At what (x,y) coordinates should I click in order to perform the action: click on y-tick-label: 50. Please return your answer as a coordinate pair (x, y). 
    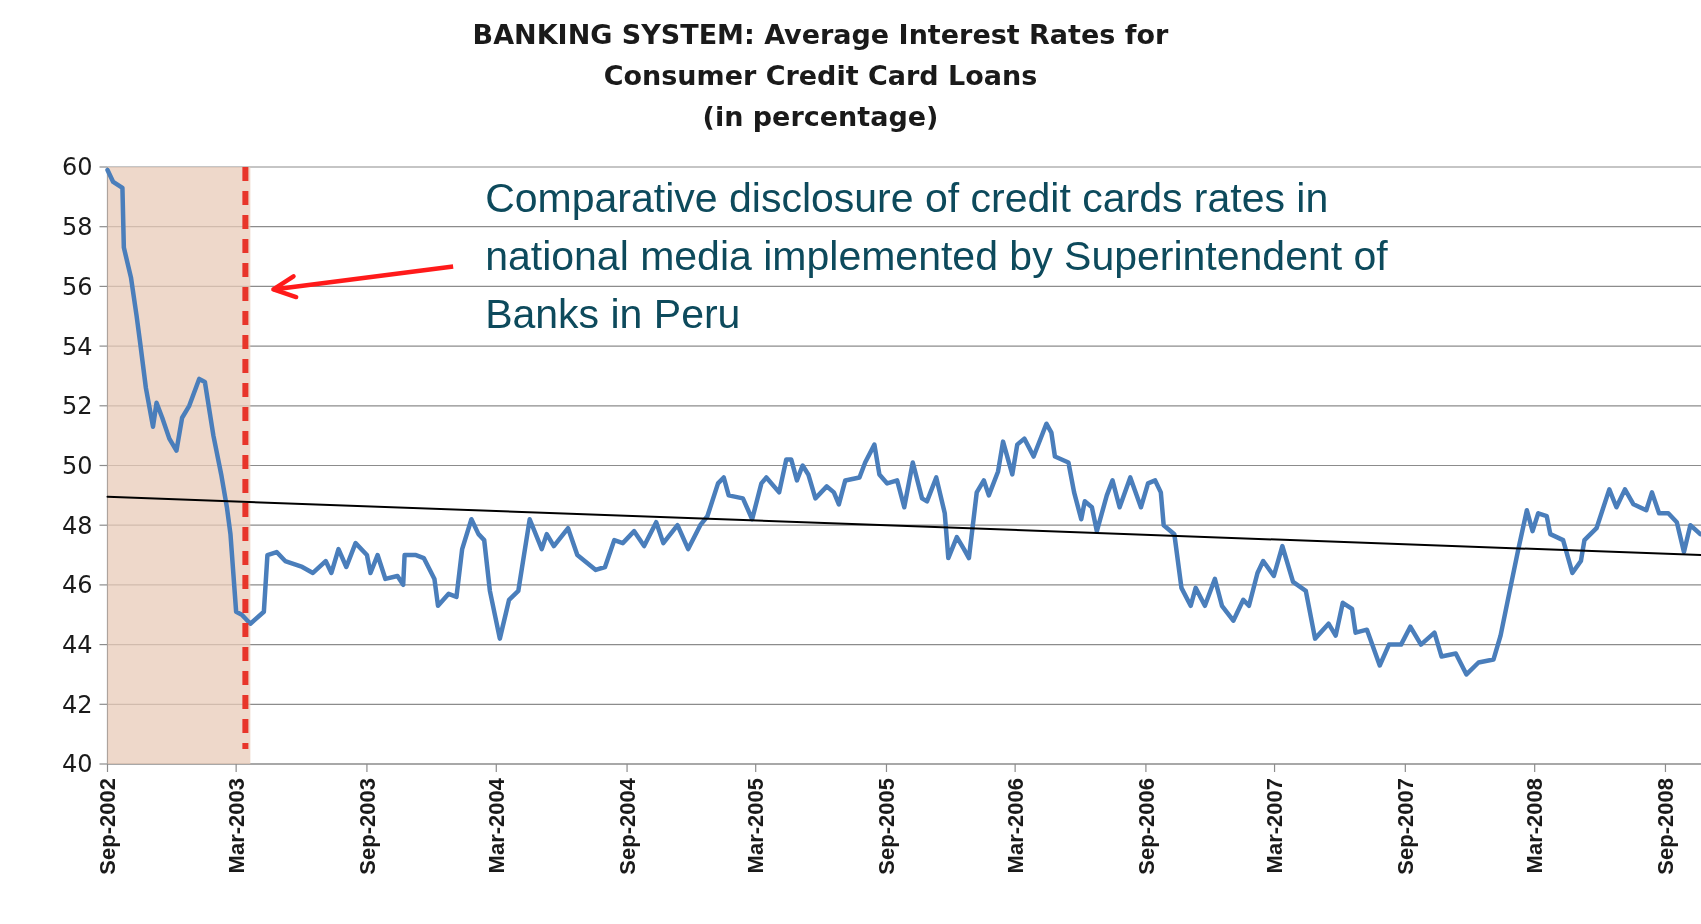
    Looking at the image, I should click on (77, 465).